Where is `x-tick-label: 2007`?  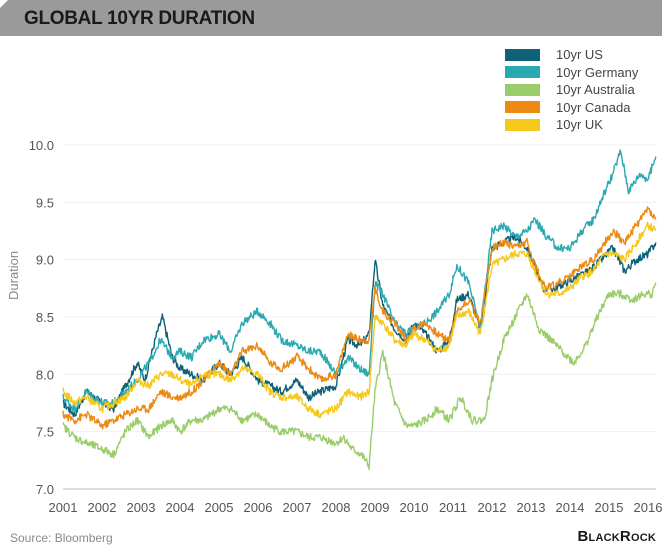 x-tick-label: 2007 is located at coordinates (297, 507).